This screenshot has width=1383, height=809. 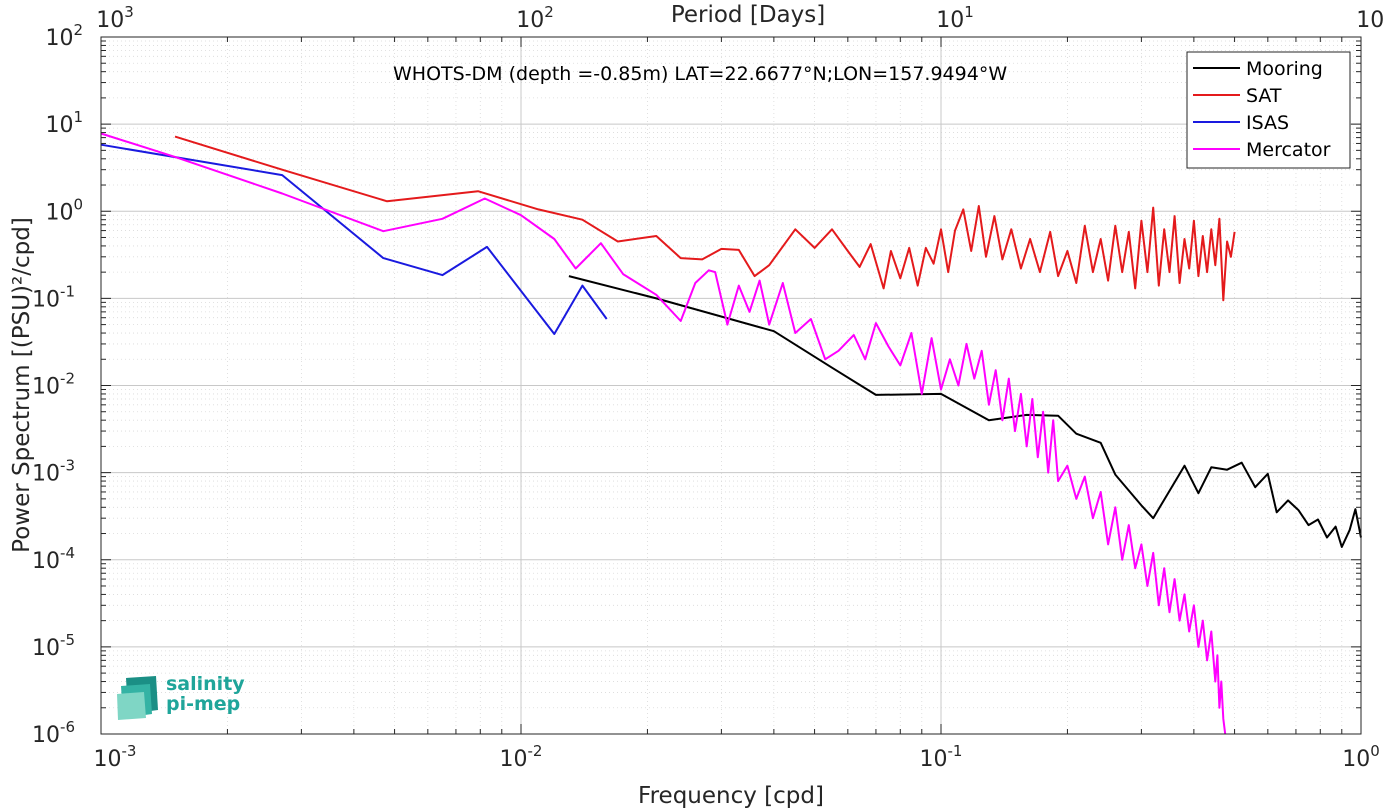 What do you see at coordinates (64, 36) in the screenshot?
I see `y-tick-label: 10²` at bounding box center [64, 36].